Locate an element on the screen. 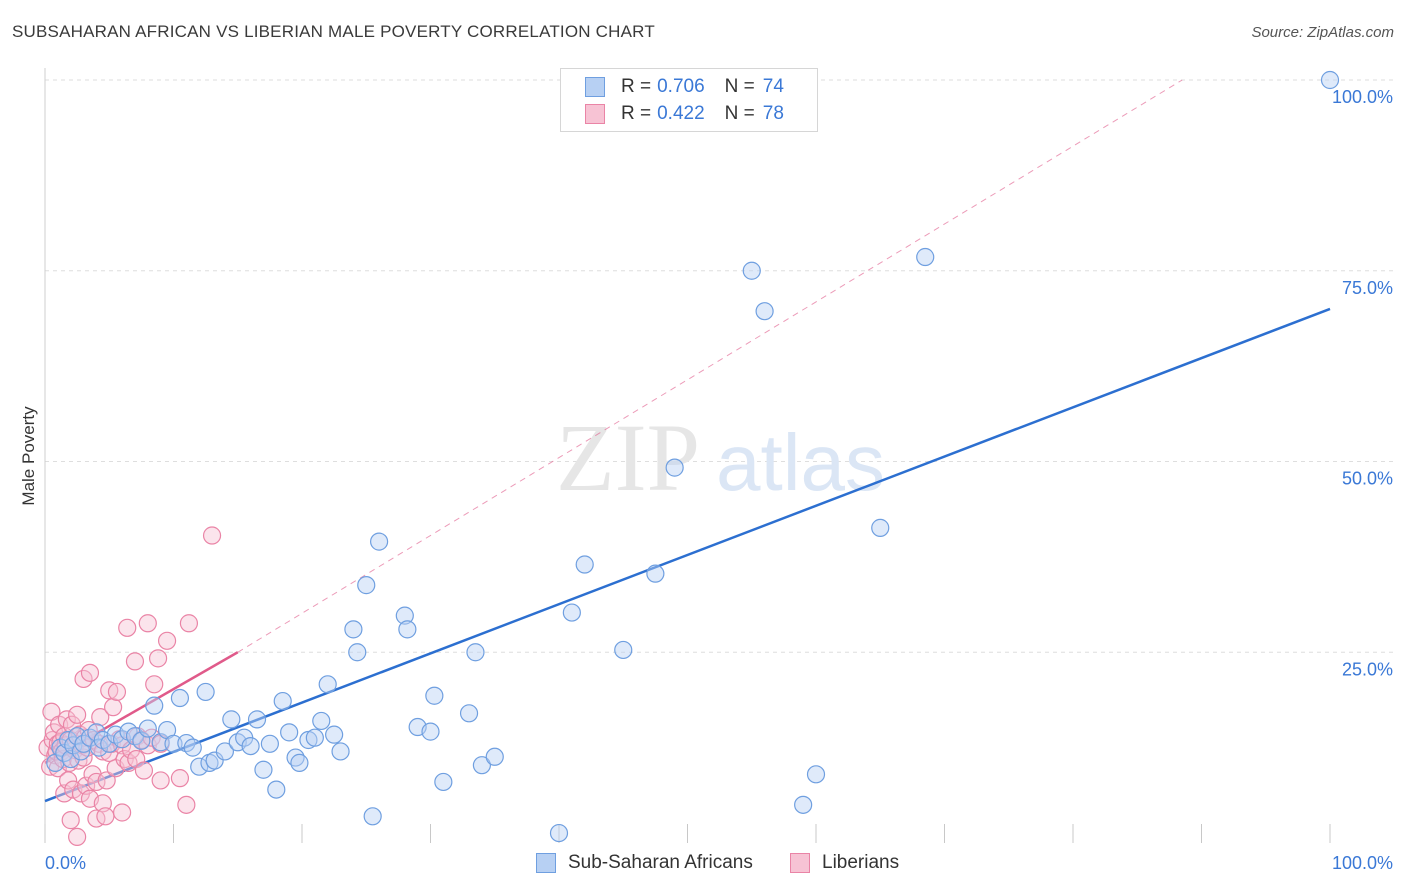 This screenshot has width=1406, height=892. legend-swatch-blue is located at coordinates (595, 87).